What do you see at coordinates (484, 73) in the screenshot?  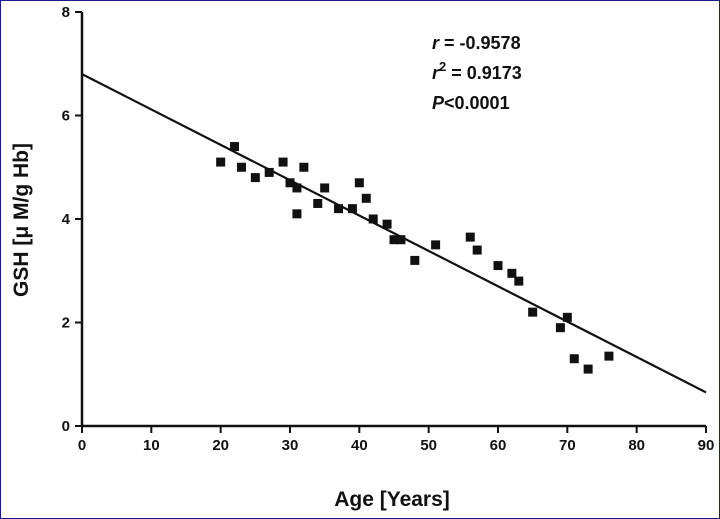 I see `r2-value: = 0.9173` at bounding box center [484, 73].